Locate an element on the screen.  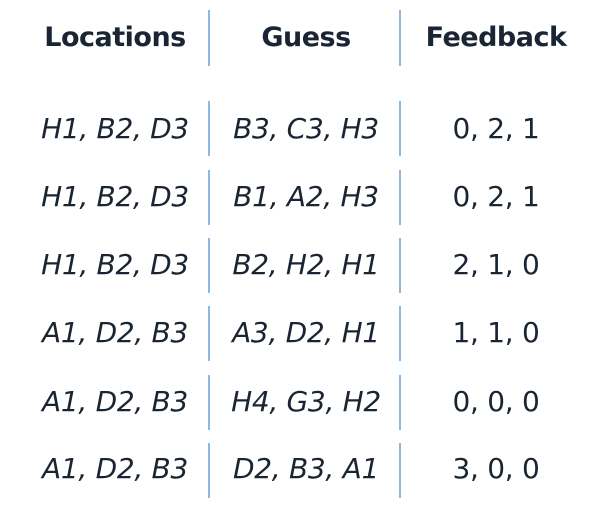
feedback-header: Feedback is located at coordinates (496, 37).